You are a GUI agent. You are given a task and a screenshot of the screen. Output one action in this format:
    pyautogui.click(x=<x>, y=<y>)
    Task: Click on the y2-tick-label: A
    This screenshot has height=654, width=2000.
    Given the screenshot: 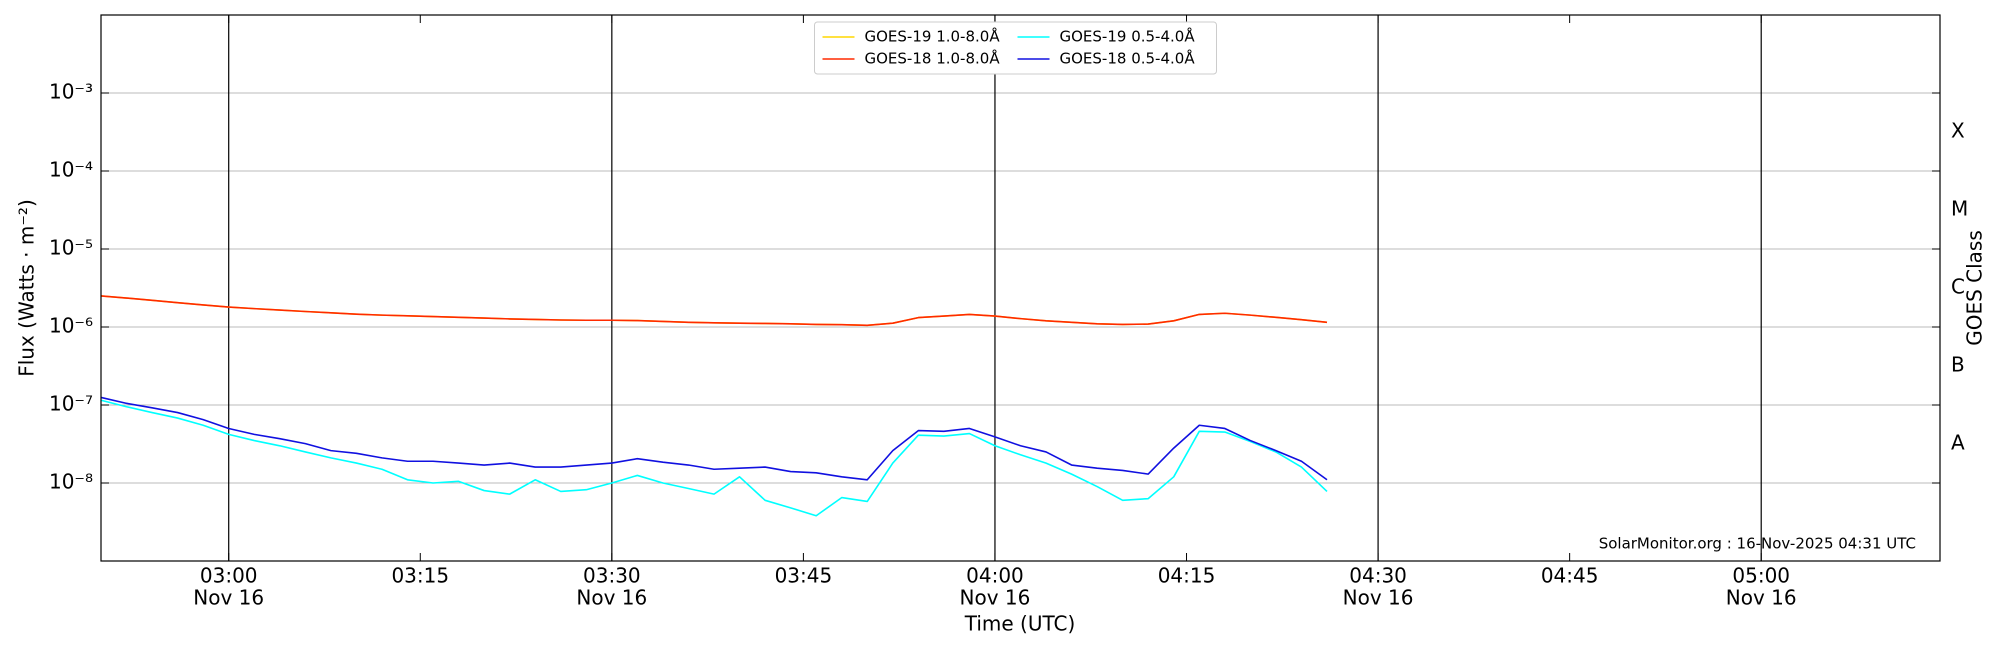 What is the action you would take?
    pyautogui.click(x=1958, y=443)
    